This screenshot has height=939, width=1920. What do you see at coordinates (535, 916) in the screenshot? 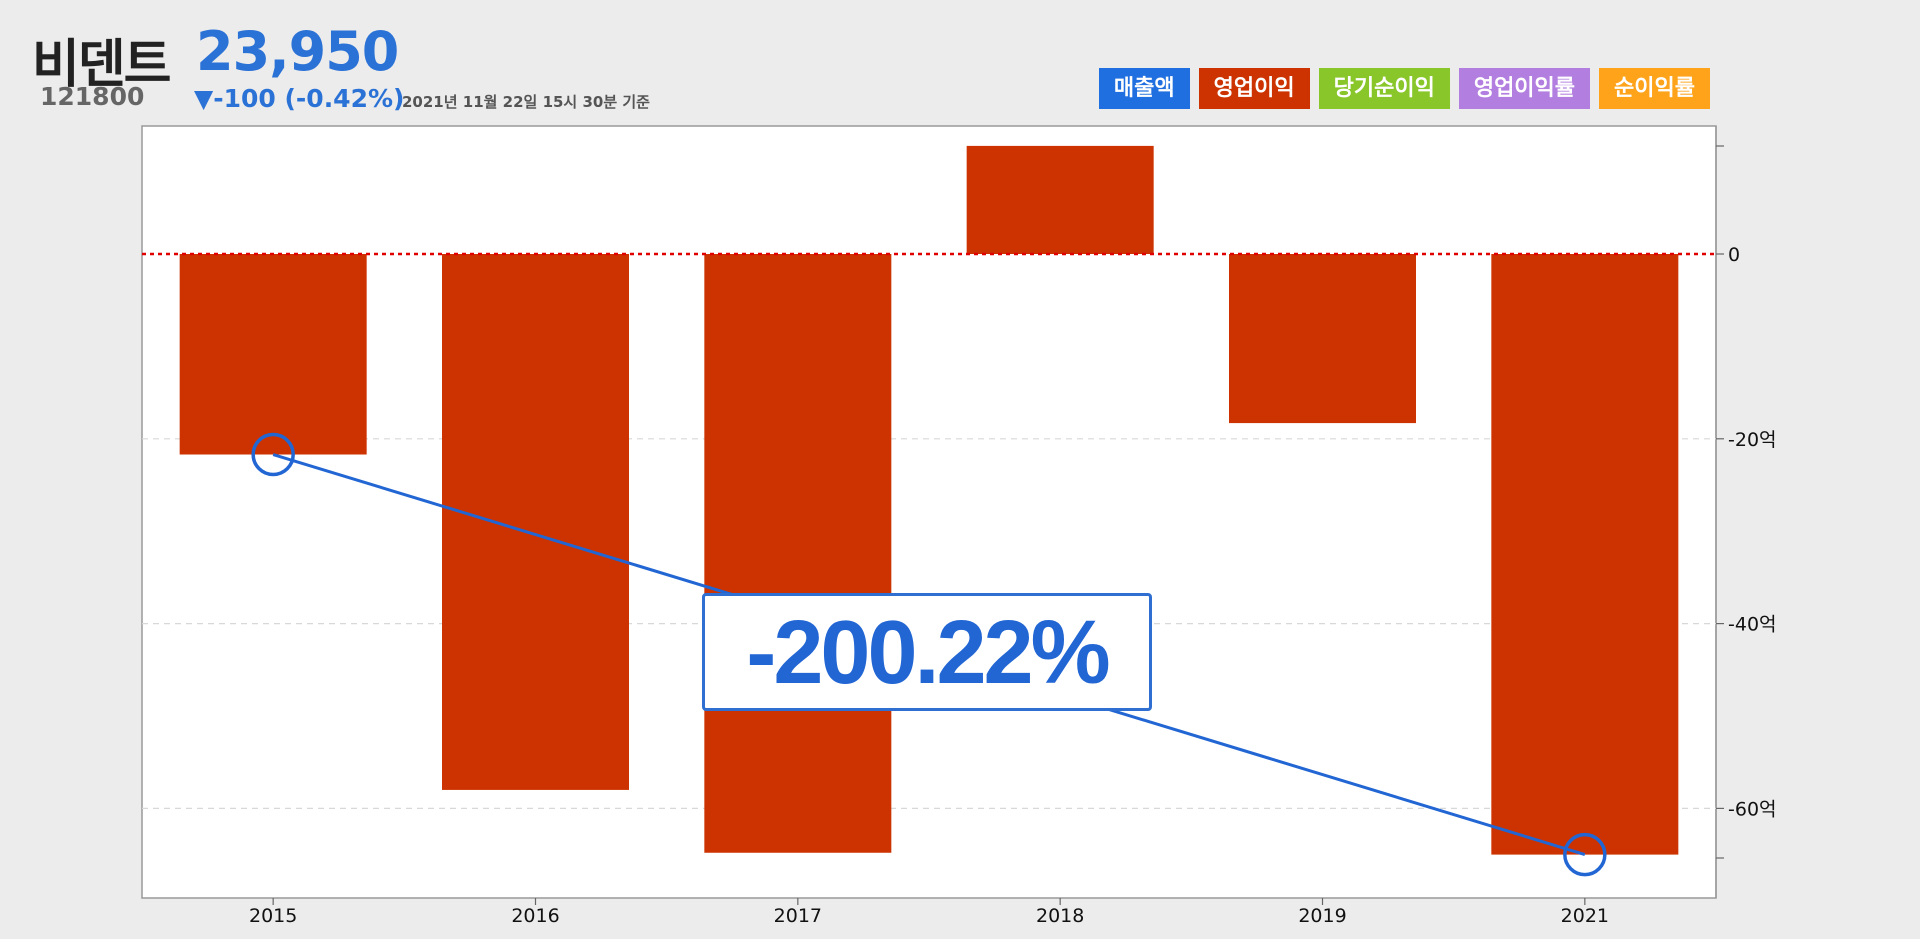
I see `x-tick-label: 2016` at bounding box center [535, 916].